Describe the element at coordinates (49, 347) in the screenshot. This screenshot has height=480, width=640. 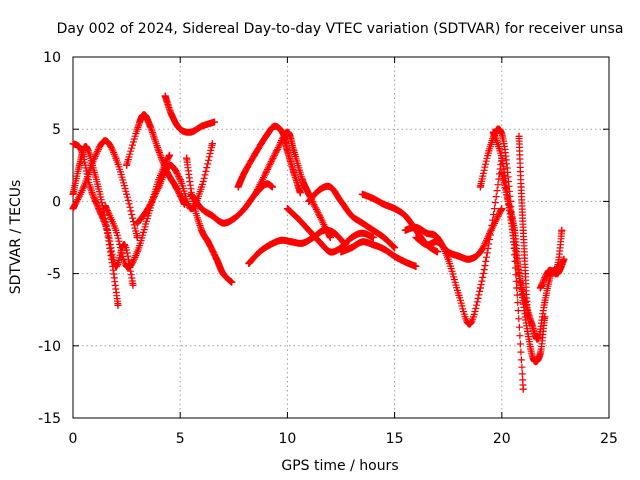
I see `y-tick-label: -10` at that location.